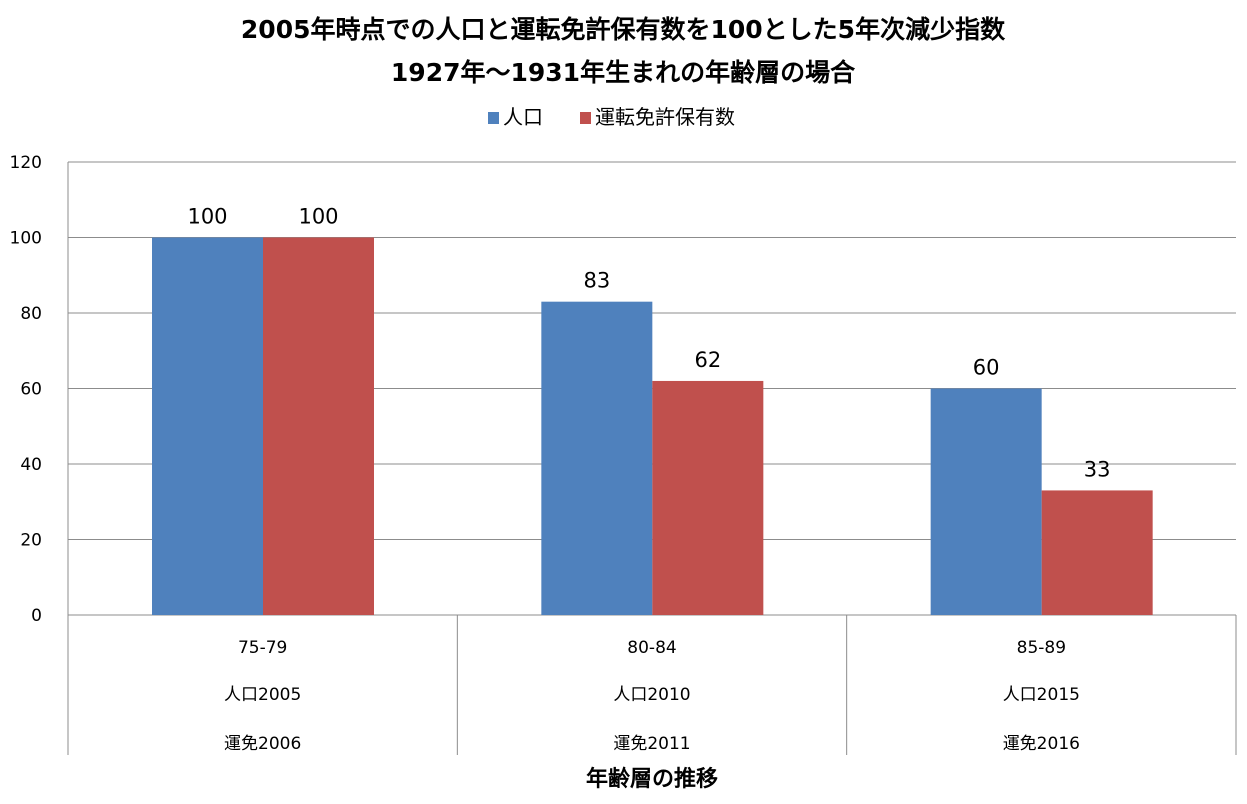 The height and width of the screenshot is (804, 1247). Describe the element at coordinates (31, 390) in the screenshot. I see `y-tick-label: 60` at that location.